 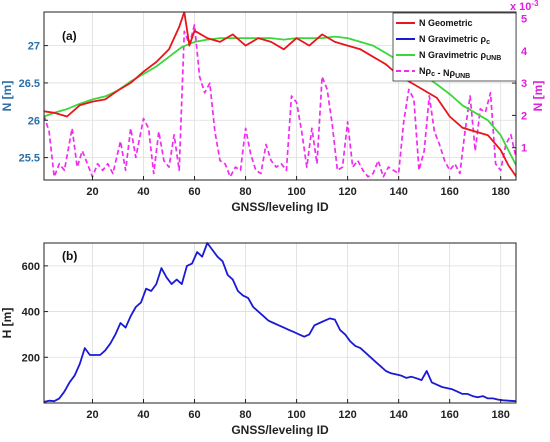 What do you see at coordinates (444, 73) in the screenshot?
I see `legend-label-diff: Nρc - NρUNB` at bounding box center [444, 73].